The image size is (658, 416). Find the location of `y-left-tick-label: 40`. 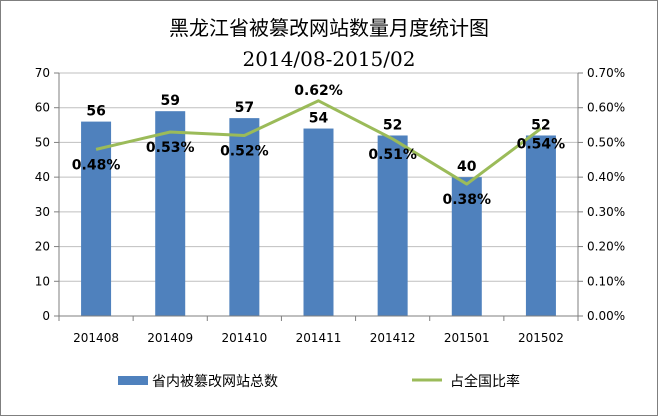

y-left-tick-label: 40 is located at coordinates (42, 177).